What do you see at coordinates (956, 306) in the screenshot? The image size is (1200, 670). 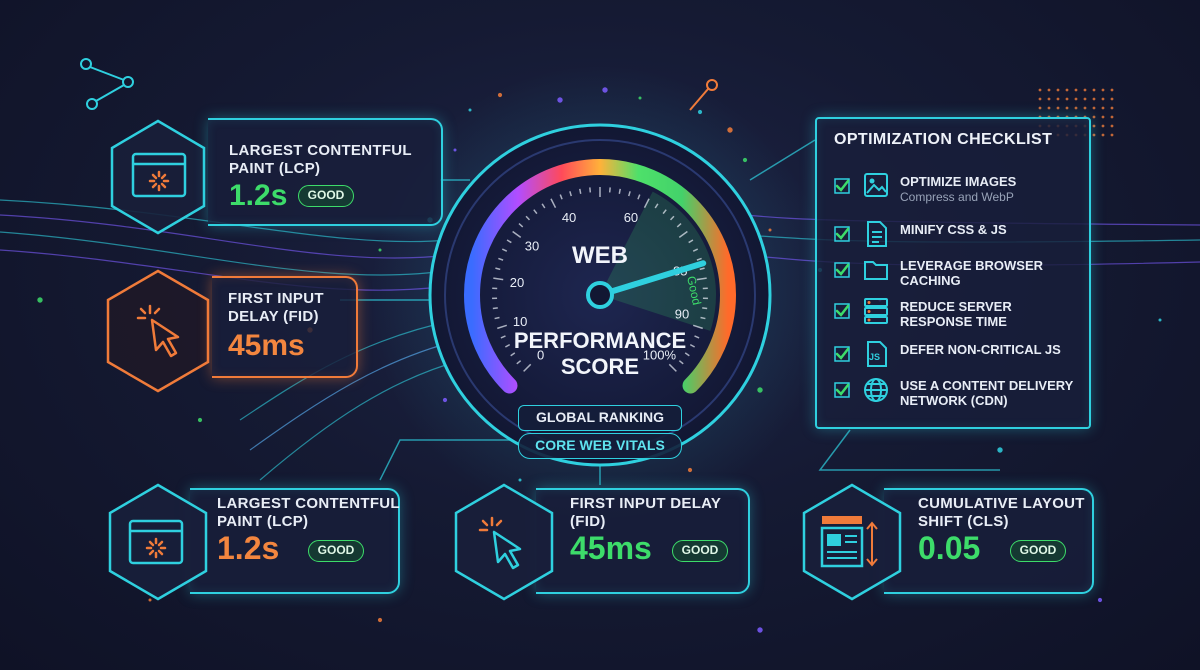 I see `checklist-item-label: REDUCE SERVER` at bounding box center [956, 306].